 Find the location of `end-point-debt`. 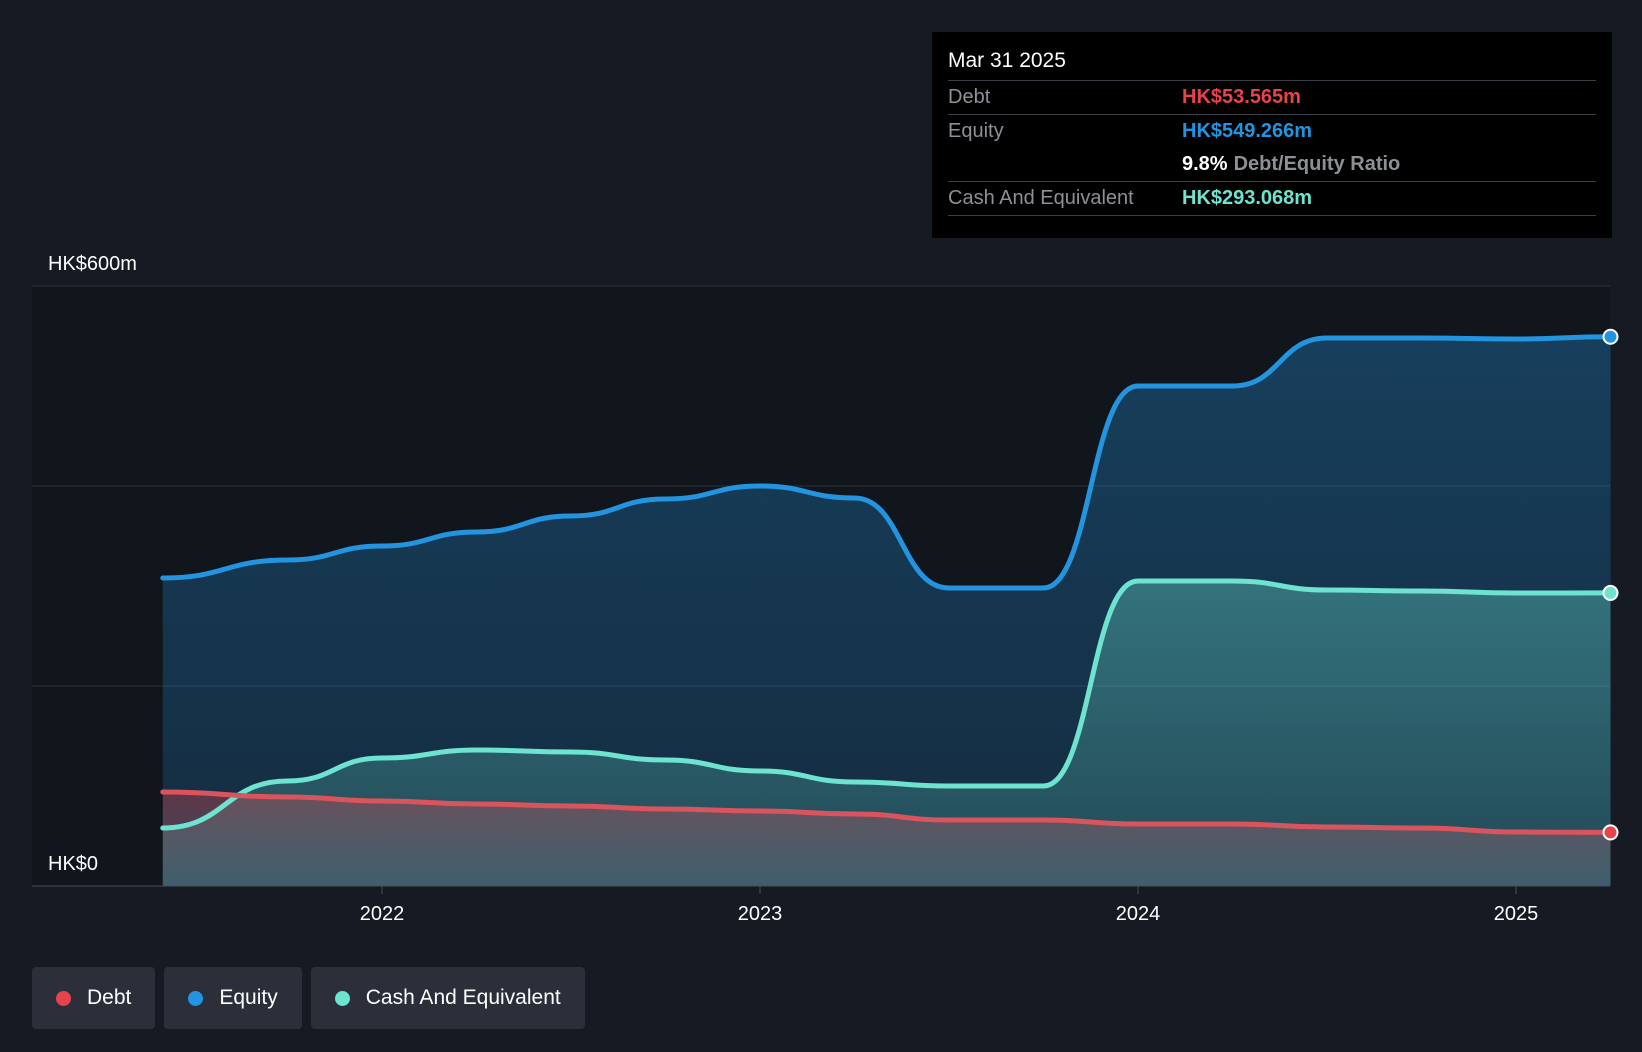

end-point-debt is located at coordinates (1610, 832).